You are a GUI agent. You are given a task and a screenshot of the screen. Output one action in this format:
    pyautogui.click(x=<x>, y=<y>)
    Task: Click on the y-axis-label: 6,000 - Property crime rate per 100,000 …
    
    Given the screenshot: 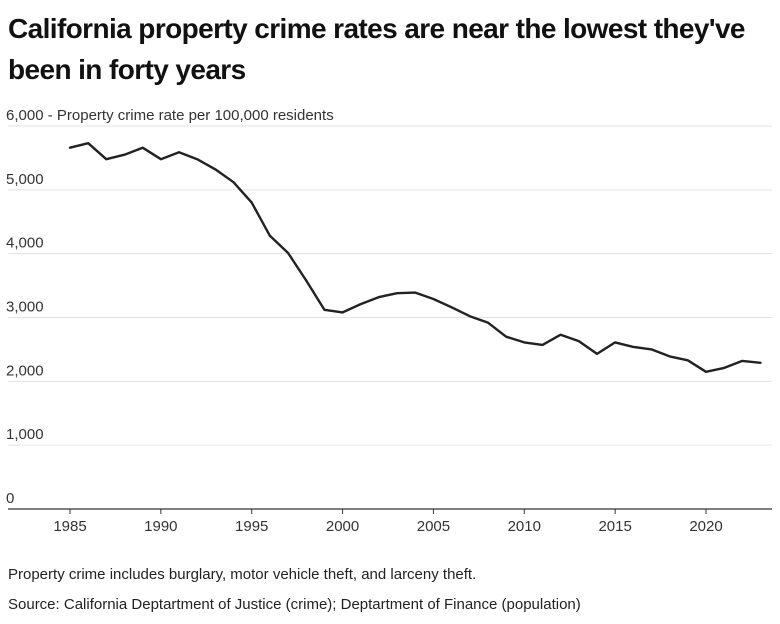 What is the action you would take?
    pyautogui.click(x=170, y=115)
    